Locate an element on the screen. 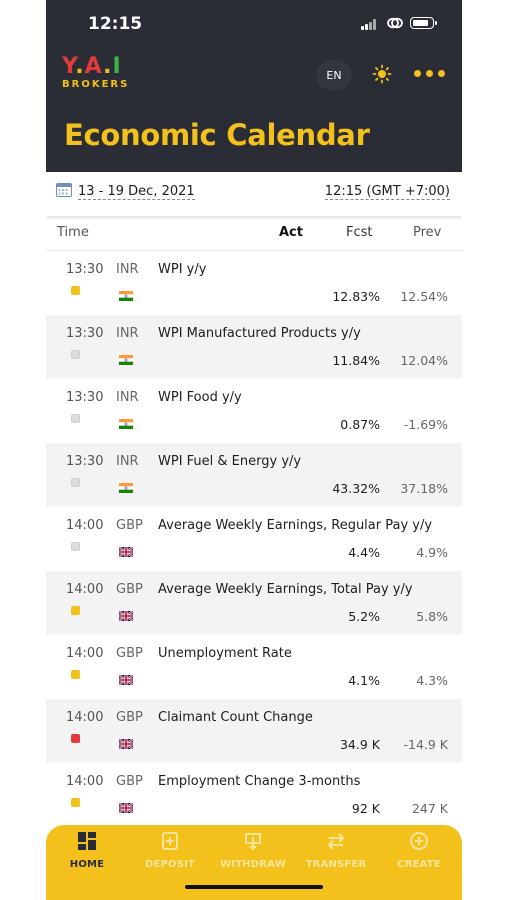  event-forecast: 4.4% is located at coordinates (364, 552).